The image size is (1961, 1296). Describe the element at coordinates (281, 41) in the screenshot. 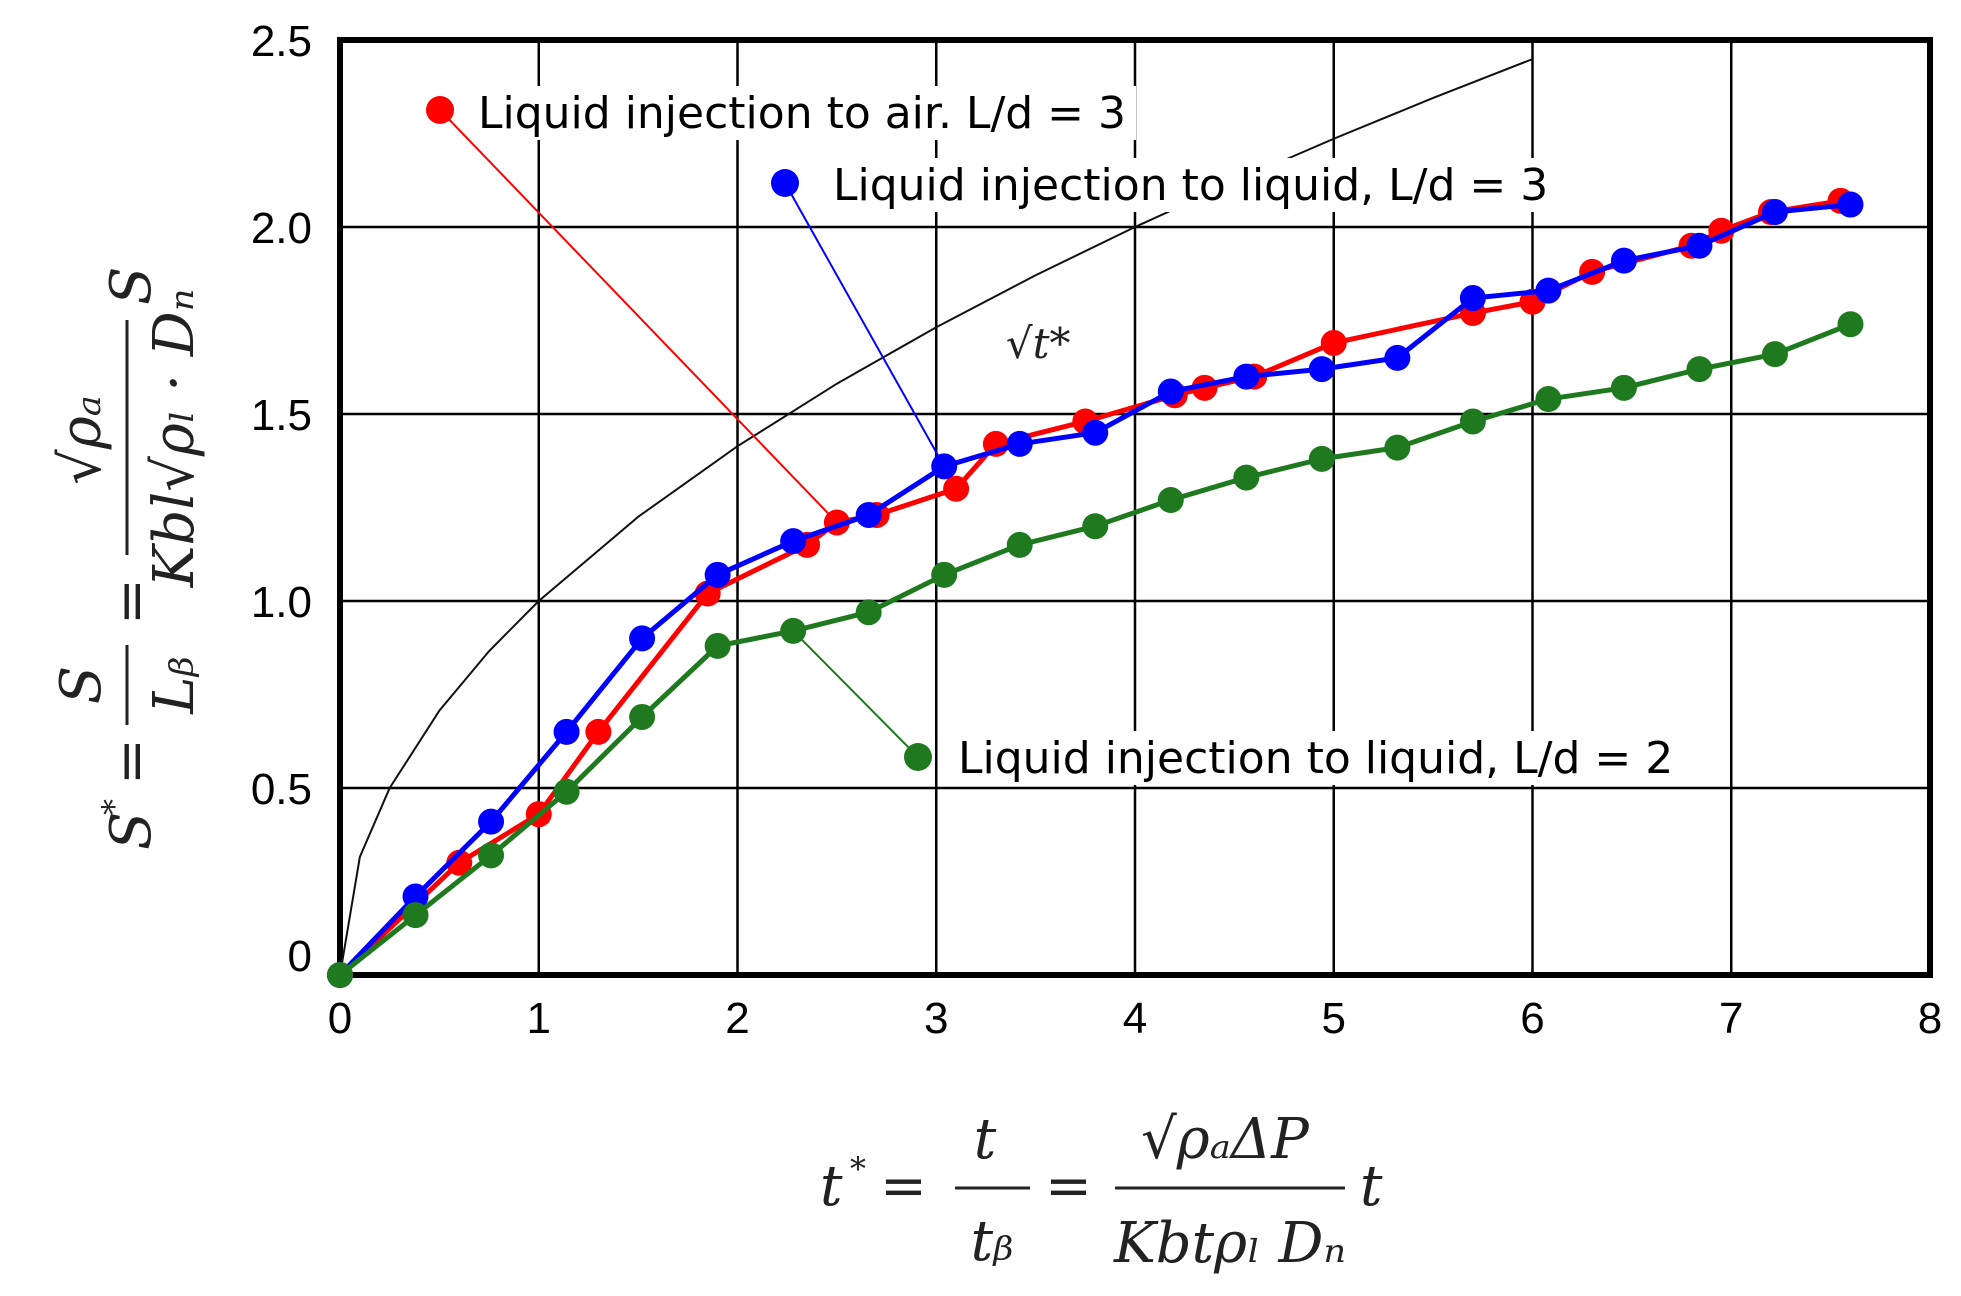

I see `y-tick-label: 2.5` at that location.